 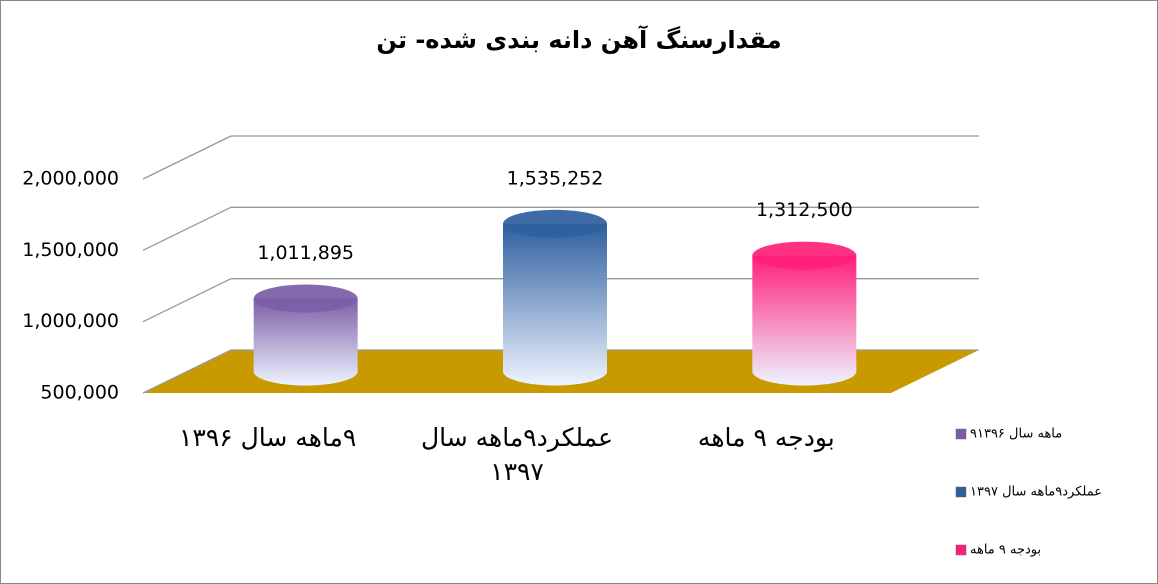 I want to click on y-tick-label: 1,000,000, so click(x=70, y=321).